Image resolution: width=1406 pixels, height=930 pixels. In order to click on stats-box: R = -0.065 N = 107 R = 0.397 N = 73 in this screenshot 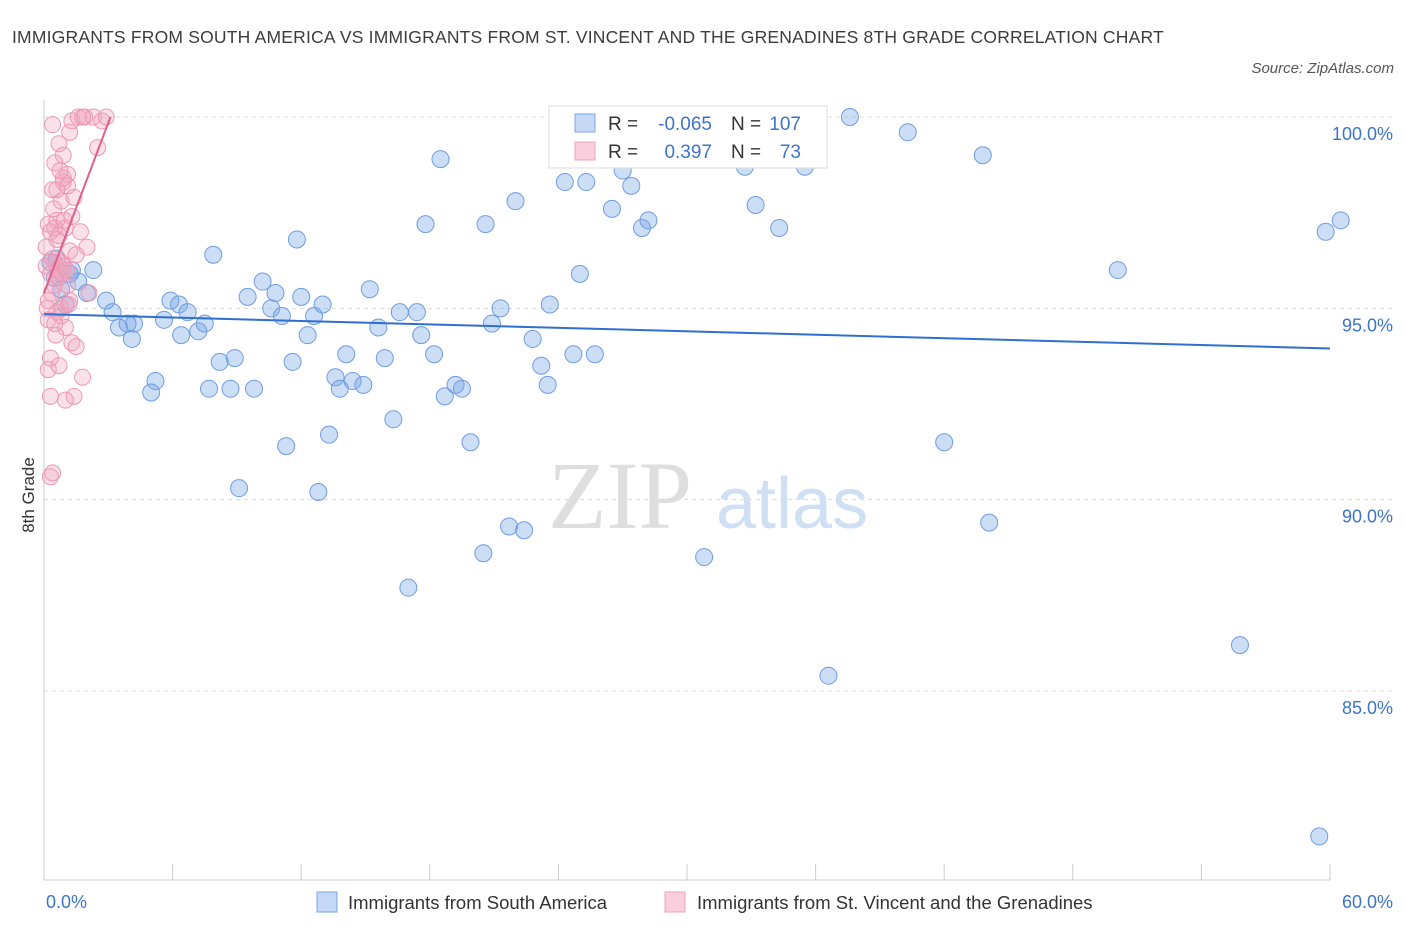, I will do `click(688, 137)`.